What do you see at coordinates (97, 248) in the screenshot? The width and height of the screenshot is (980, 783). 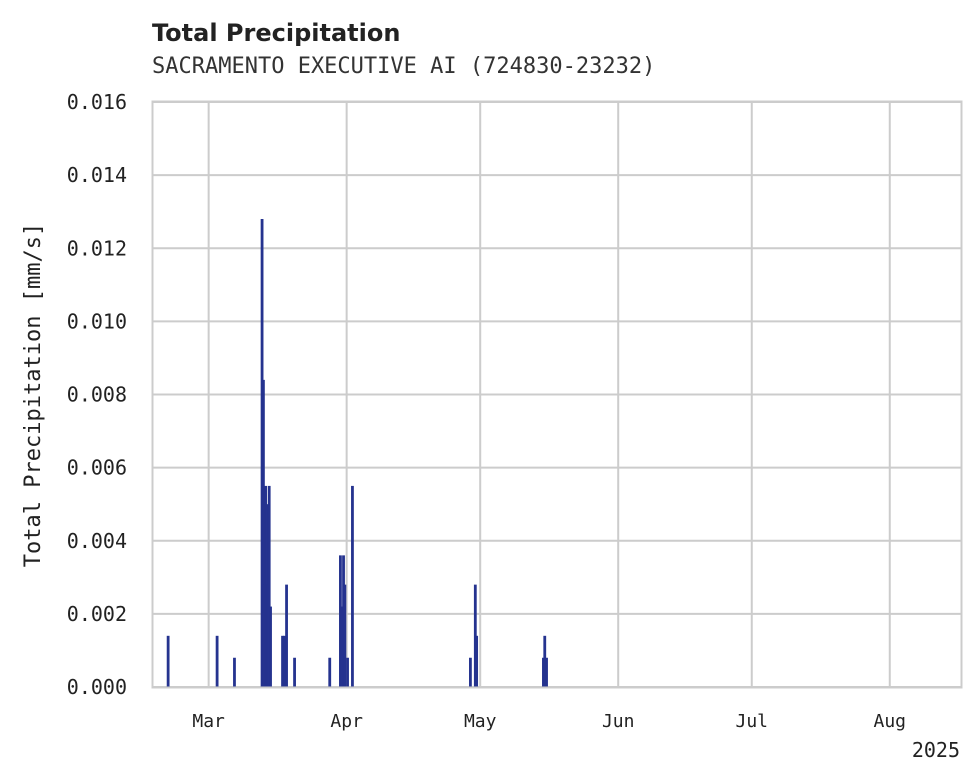 I see `y-tick-label: 0.012` at bounding box center [97, 248].